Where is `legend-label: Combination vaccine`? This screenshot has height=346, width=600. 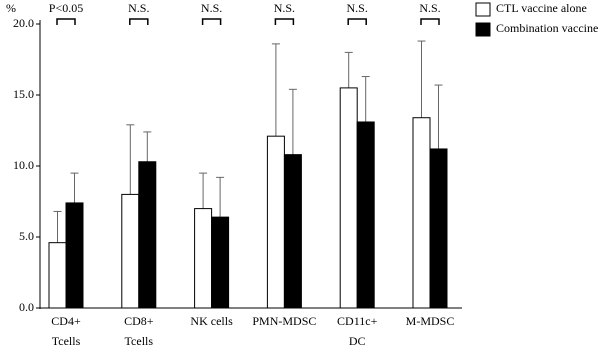
legend-label: Combination vaccine is located at coordinates (547, 28).